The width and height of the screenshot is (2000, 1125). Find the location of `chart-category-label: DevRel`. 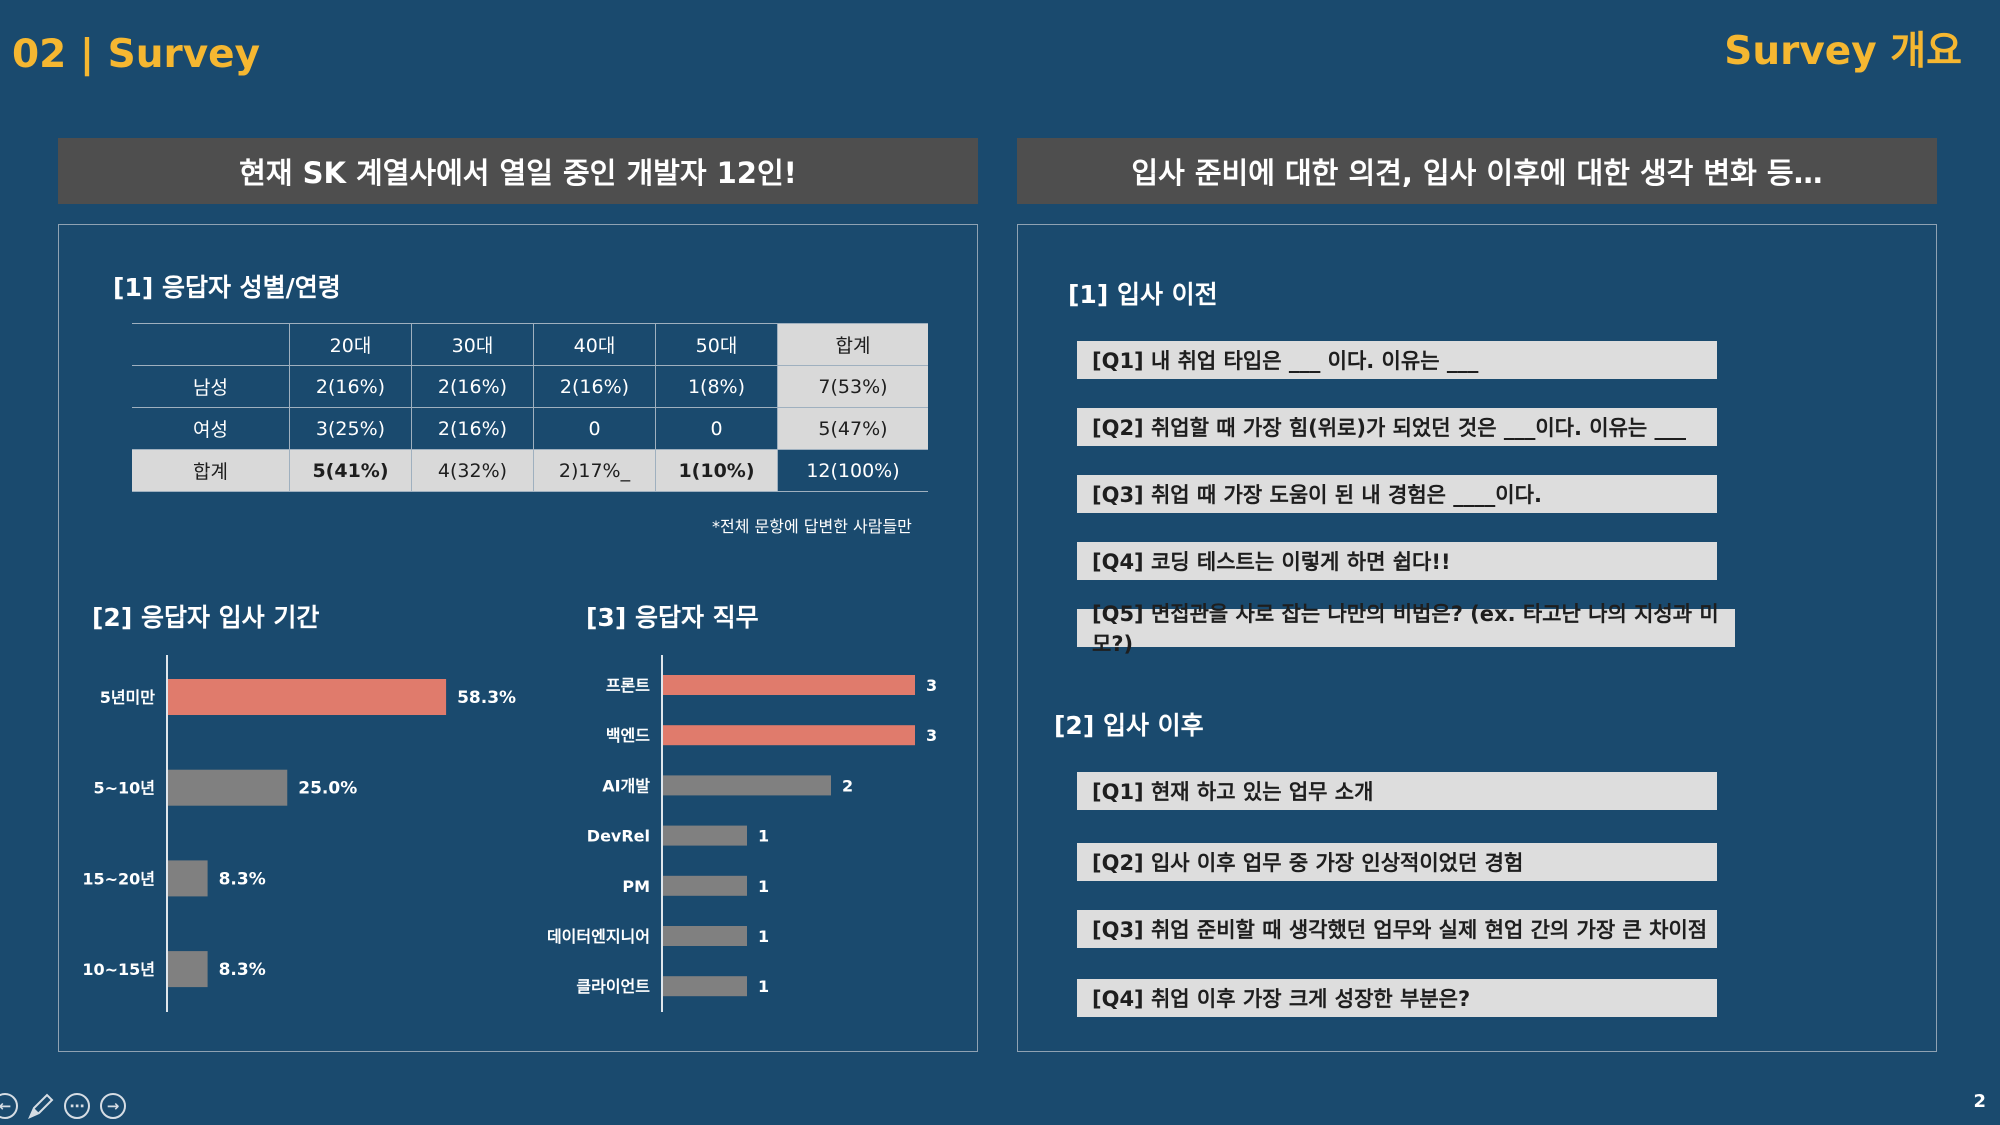

chart-category-label: DevRel is located at coordinates (618, 836).